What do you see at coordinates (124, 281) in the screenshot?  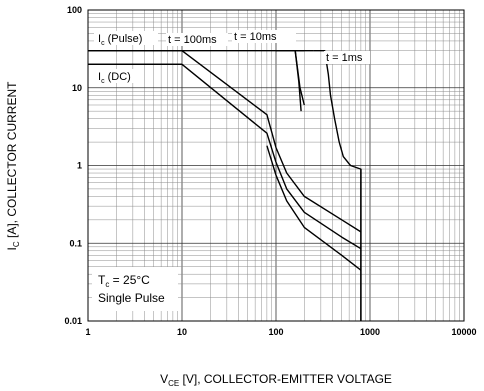 I see `svg-text: Tc = 25°C` at bounding box center [124, 281].